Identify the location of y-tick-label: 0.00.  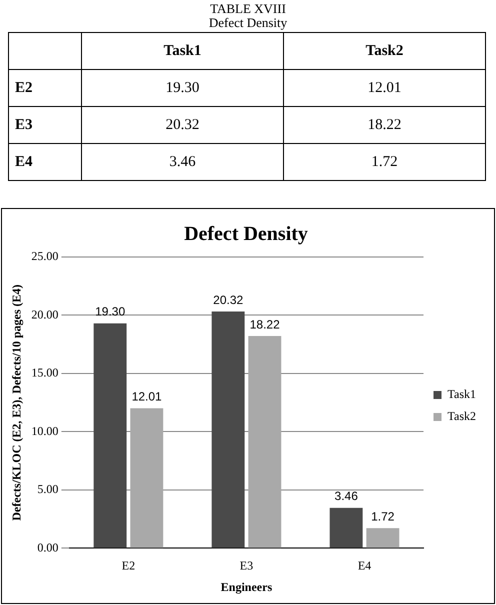
(47, 547).